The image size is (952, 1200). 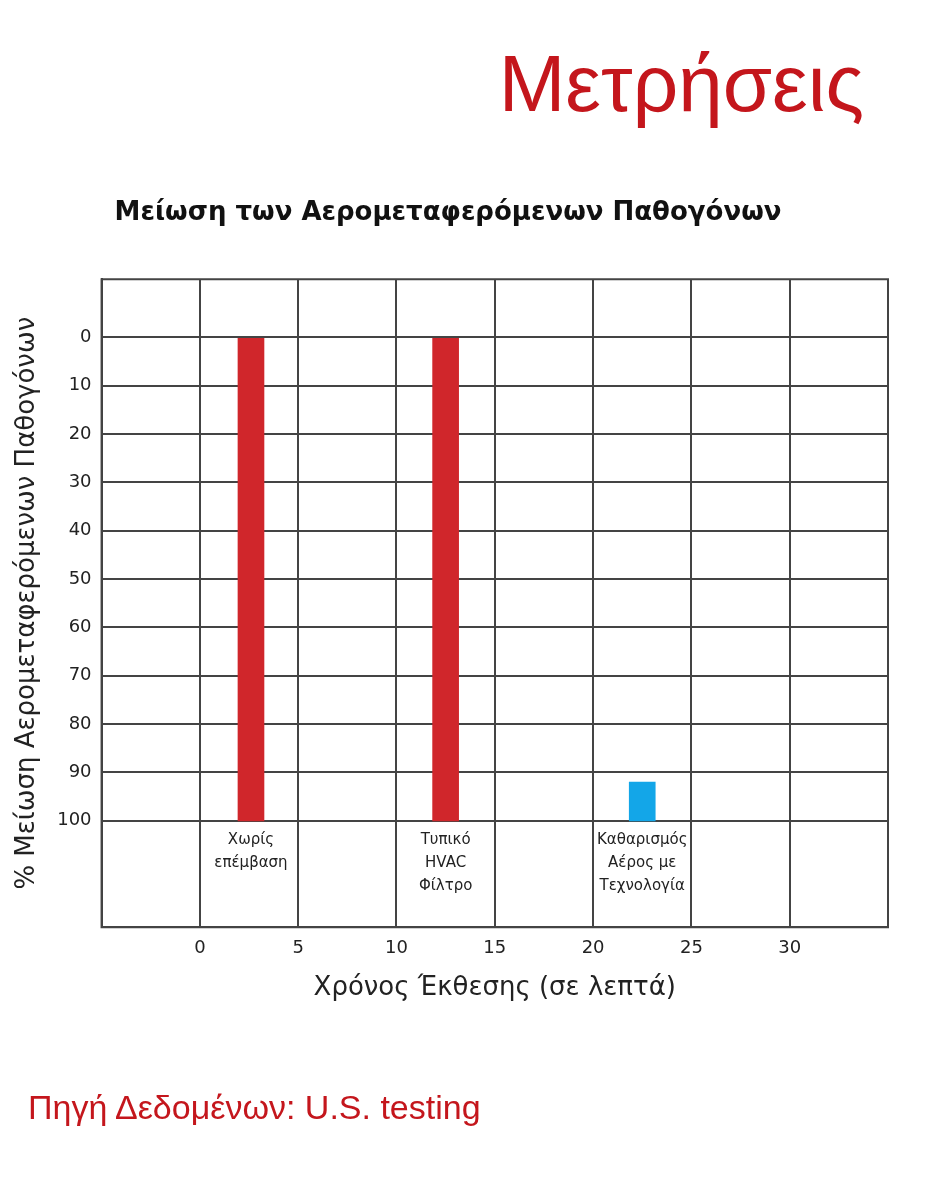 I want to click on y-tick-label: 80, so click(x=80, y=722).